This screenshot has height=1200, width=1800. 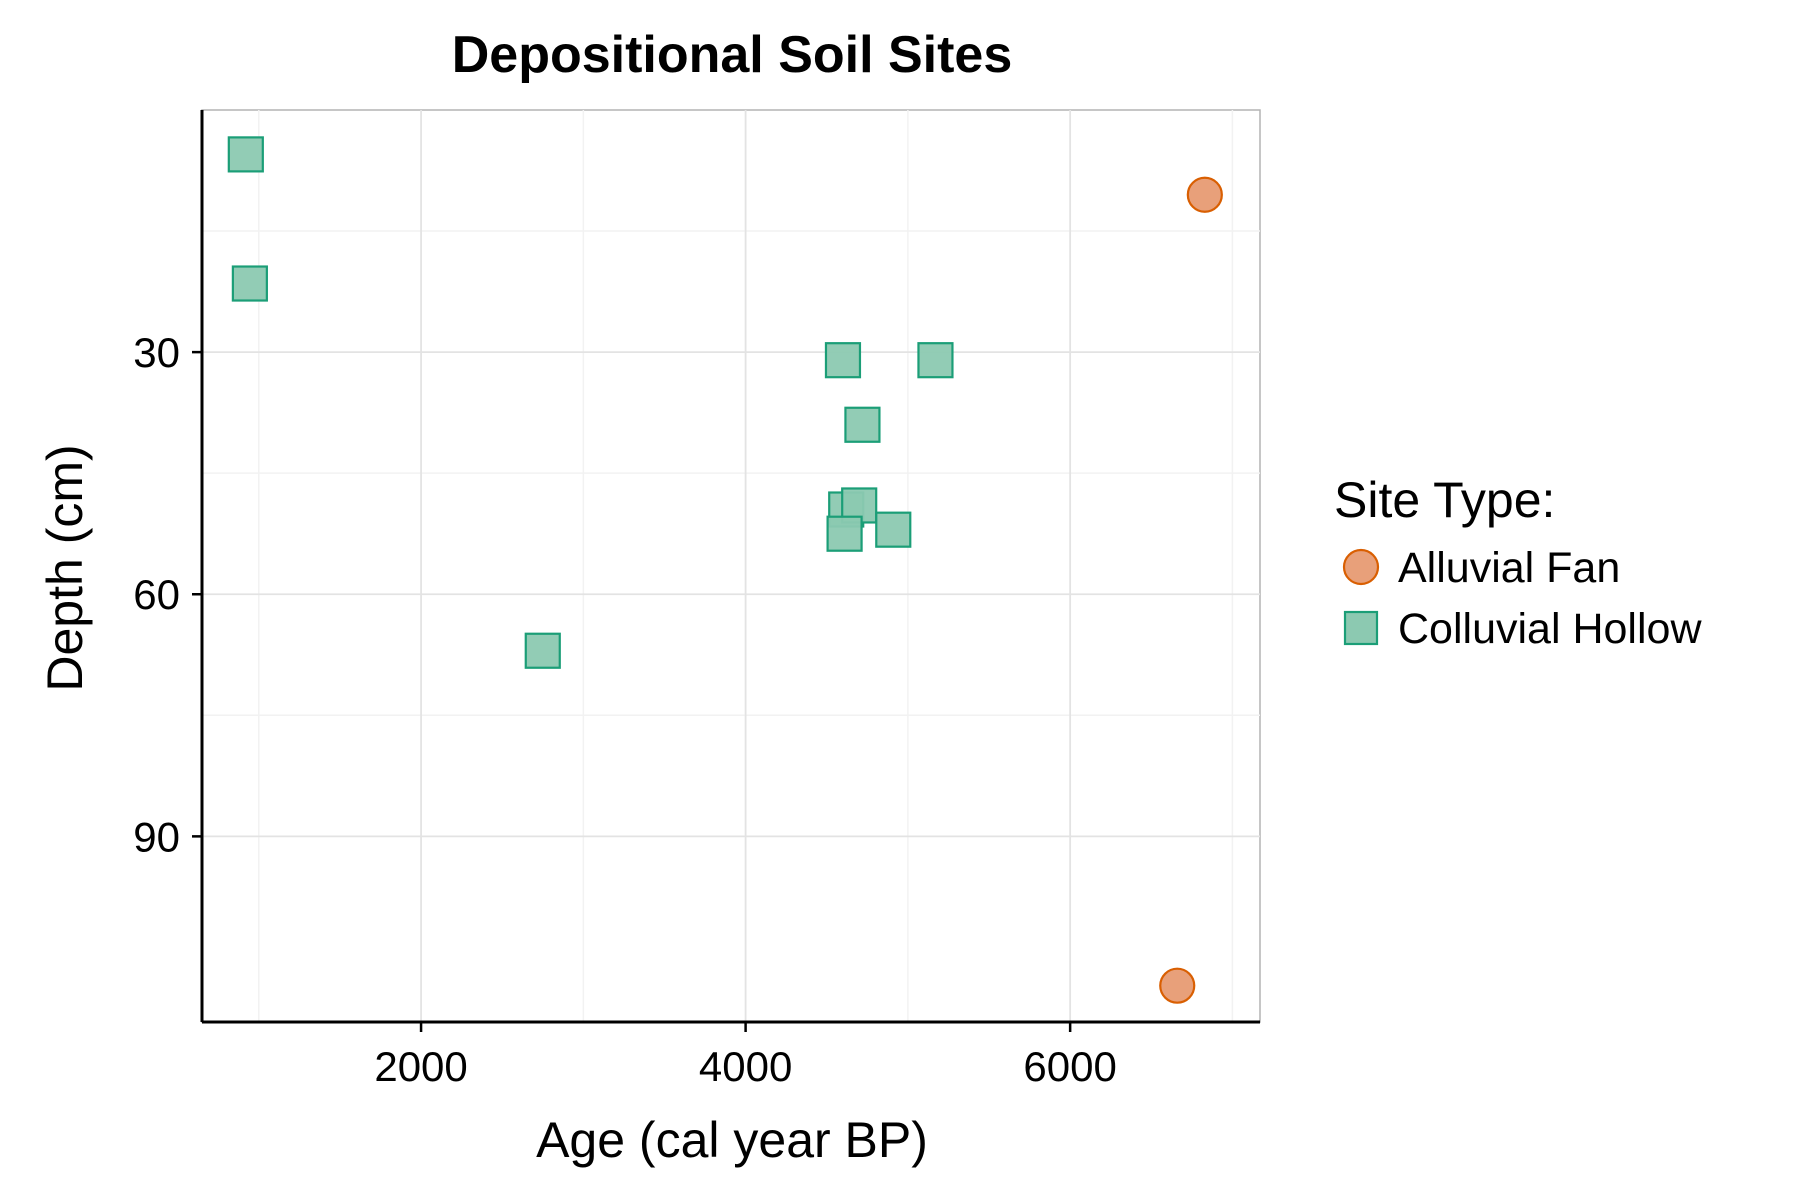 What do you see at coordinates (1444, 500) in the screenshot?
I see `legend-title: Site Type:` at bounding box center [1444, 500].